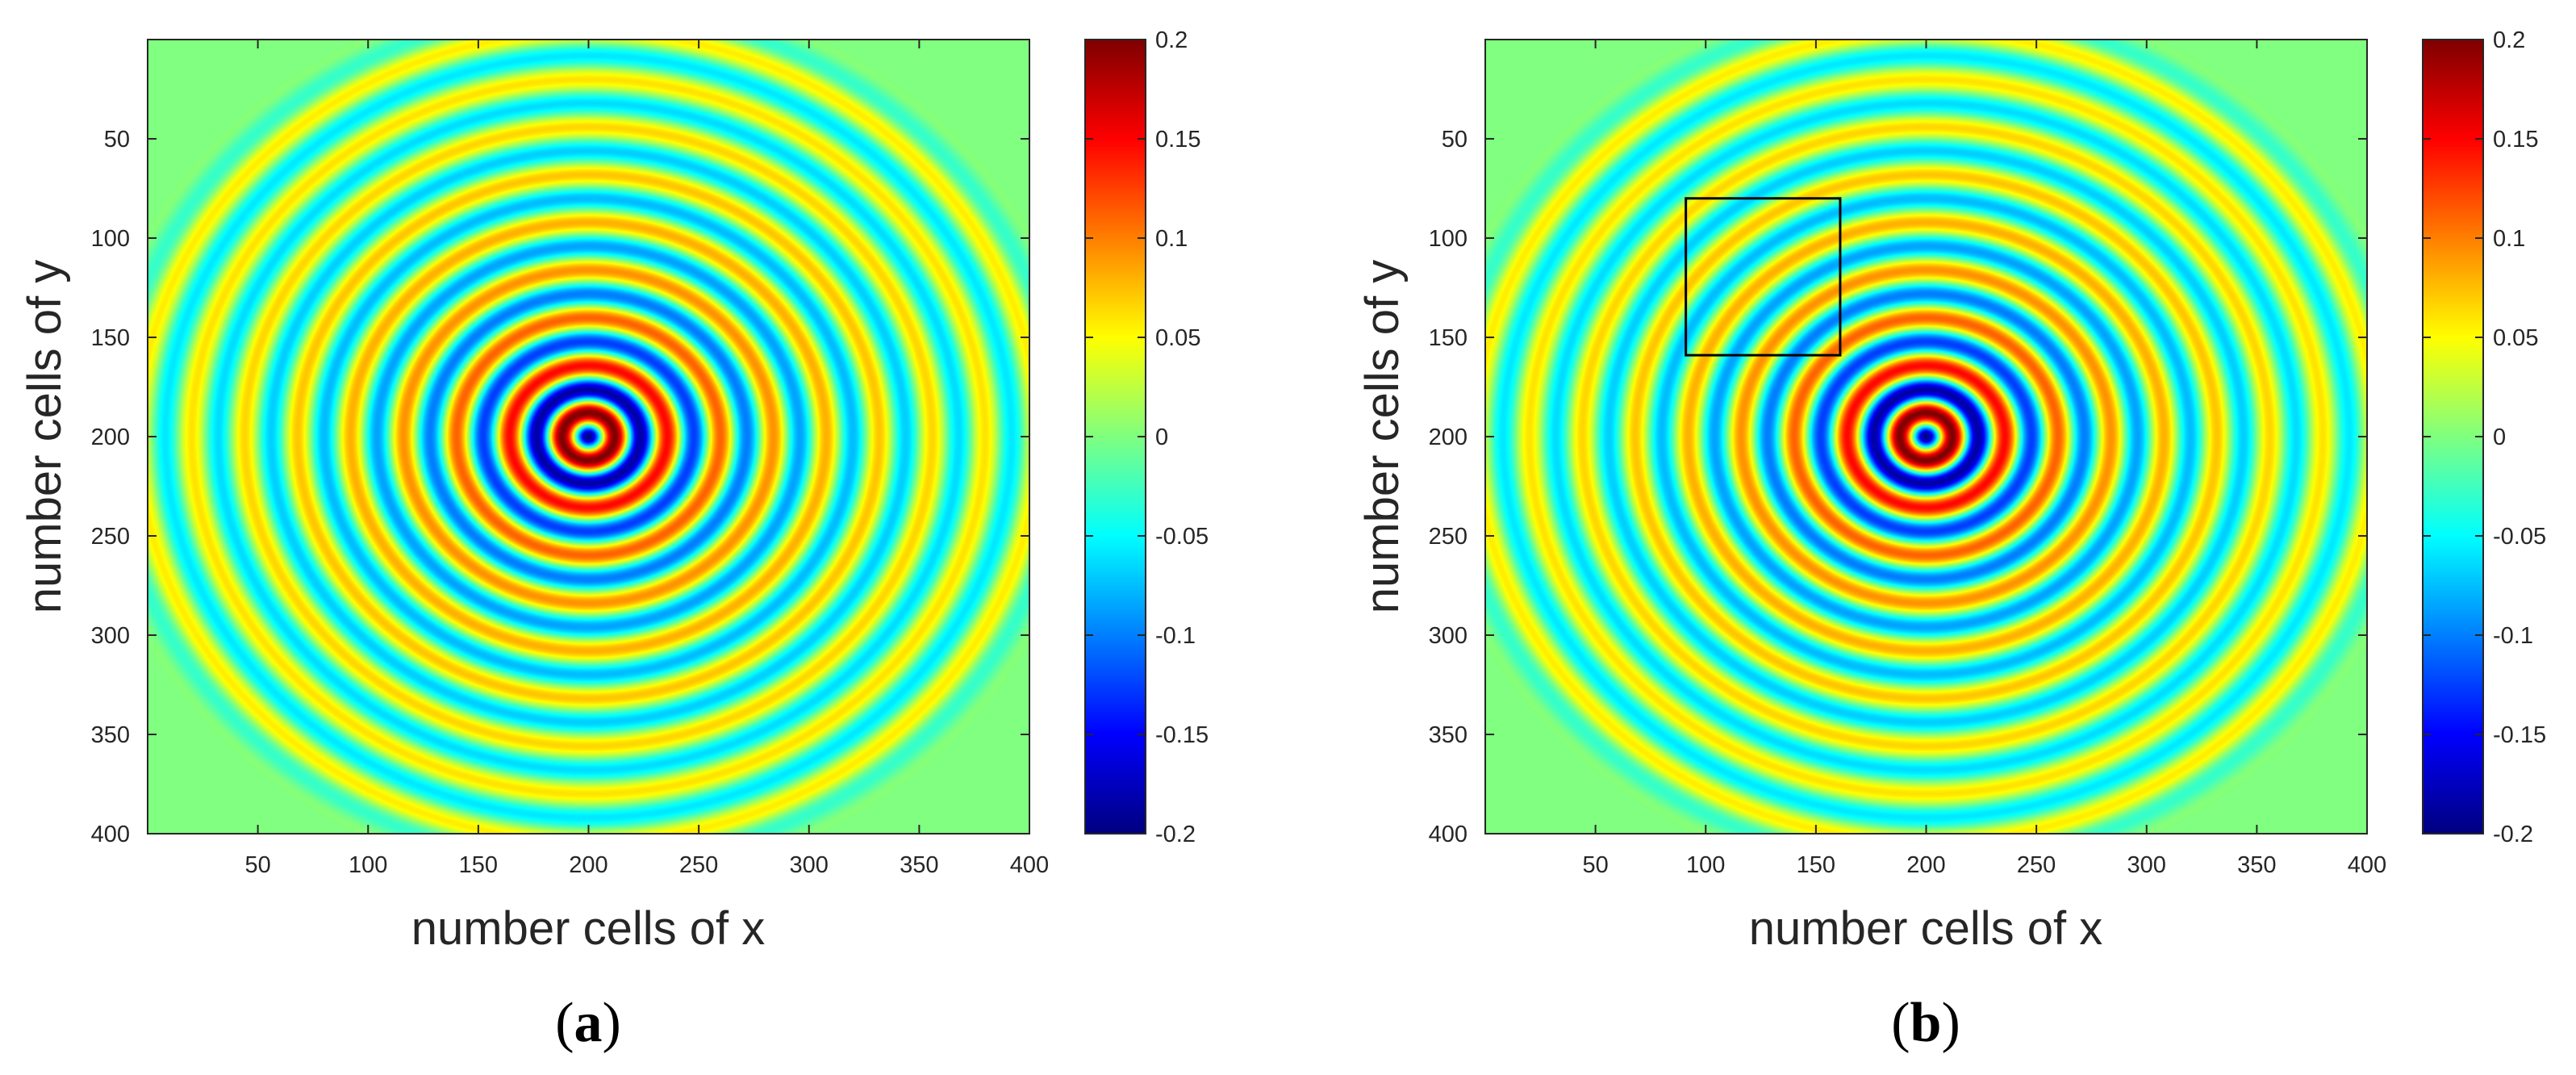 This screenshot has width=2576, height=1075. I want to click on x-axis-label-b: number cells of x, so click(1926, 929).